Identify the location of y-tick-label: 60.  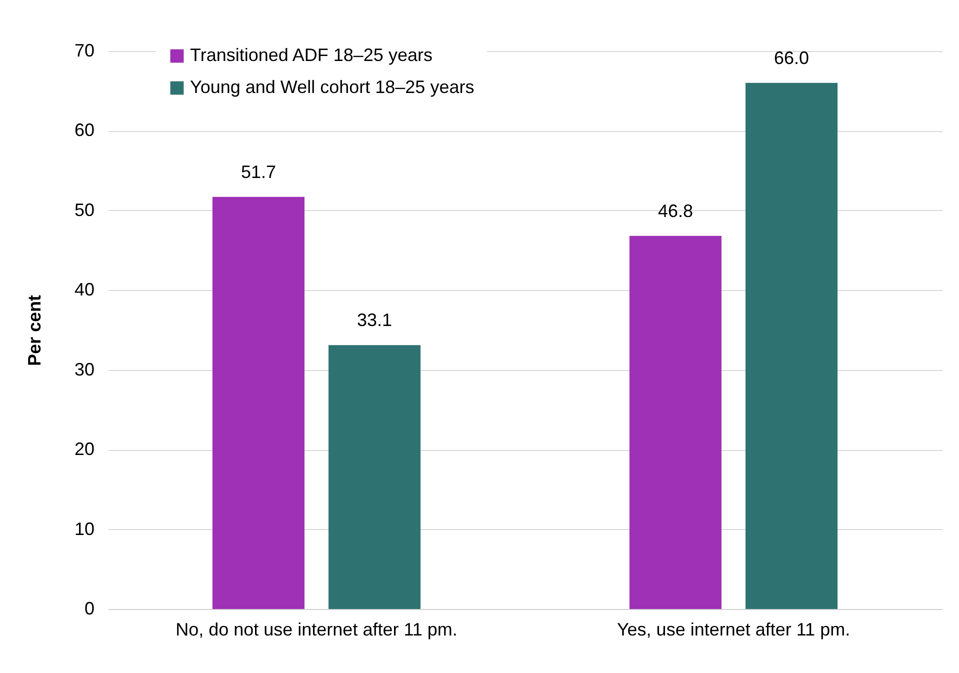
(84, 130).